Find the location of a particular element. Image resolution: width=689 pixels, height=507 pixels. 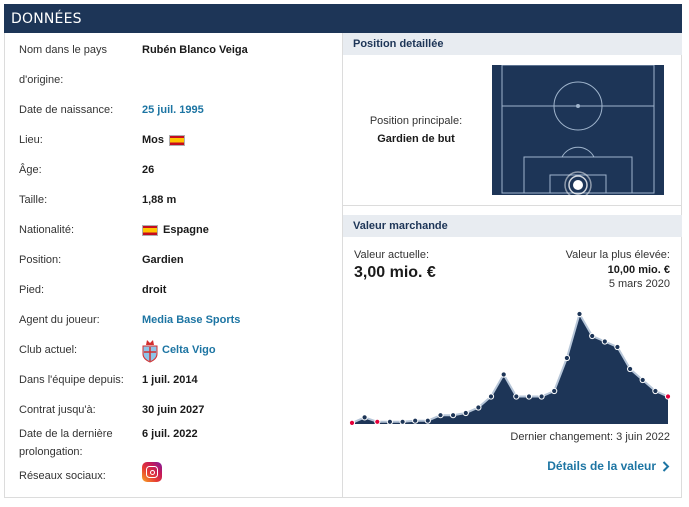

value-nationality-text: Espagne is located at coordinates (186, 230).